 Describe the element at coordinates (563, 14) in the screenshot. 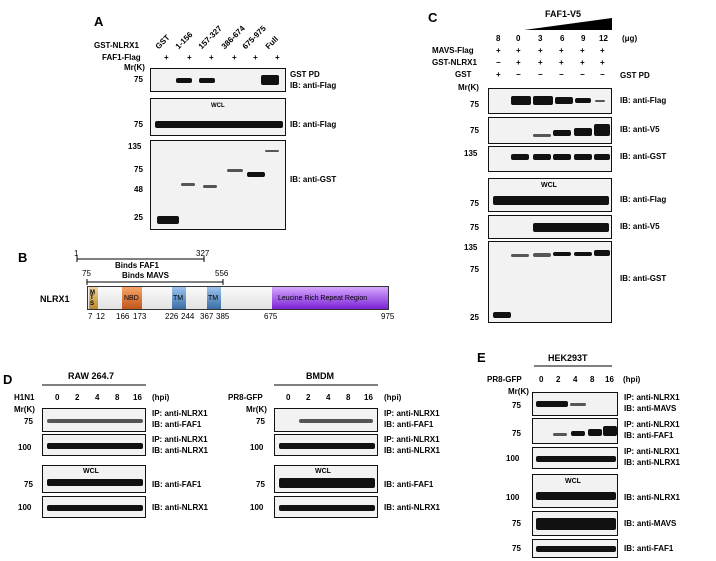

I see `faf1-v5-title: FAF1-V5` at that location.